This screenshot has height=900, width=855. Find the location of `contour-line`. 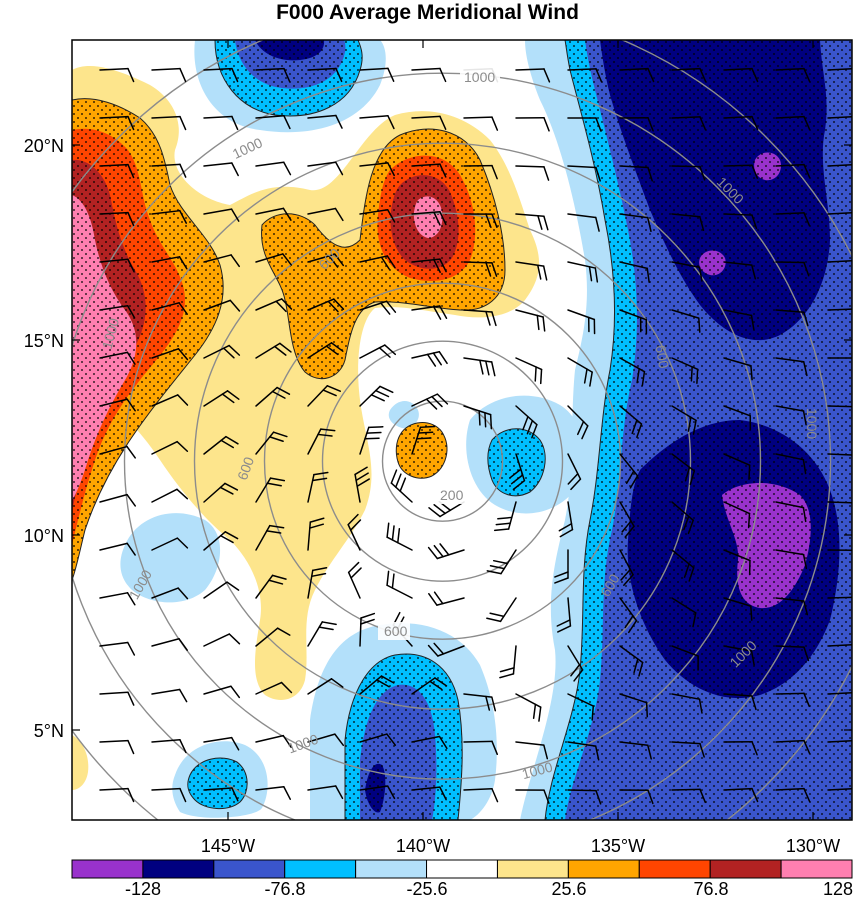

contour-line is located at coordinates (516, 462).